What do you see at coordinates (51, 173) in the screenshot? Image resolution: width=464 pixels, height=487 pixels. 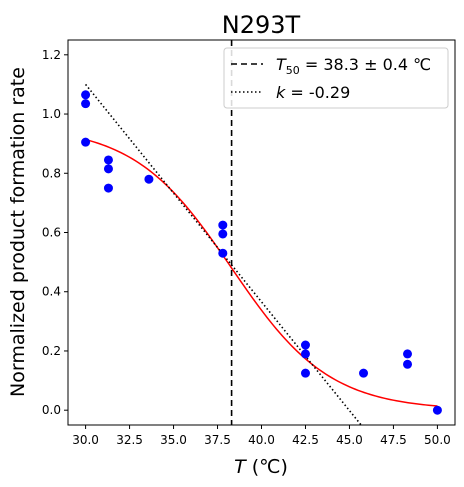 I see `y-tick-label: 0.8` at bounding box center [51, 173].